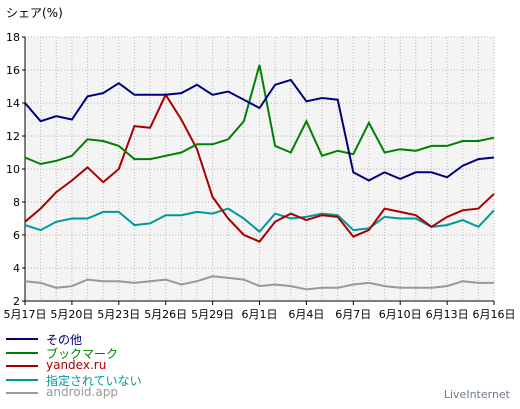 The width and height of the screenshot is (520, 409). I want to click on y-tick-label: 6, so click(16, 235).